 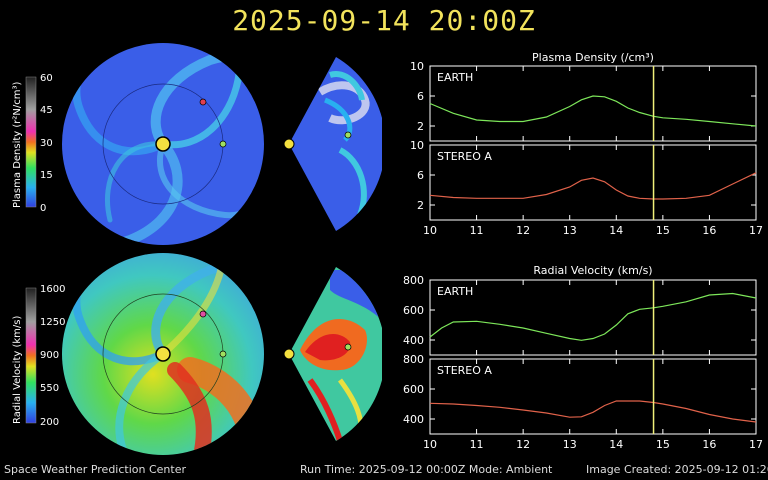 I want to click on velocity-panel-title: Radial Velocity (km/s), so click(x=592, y=270).